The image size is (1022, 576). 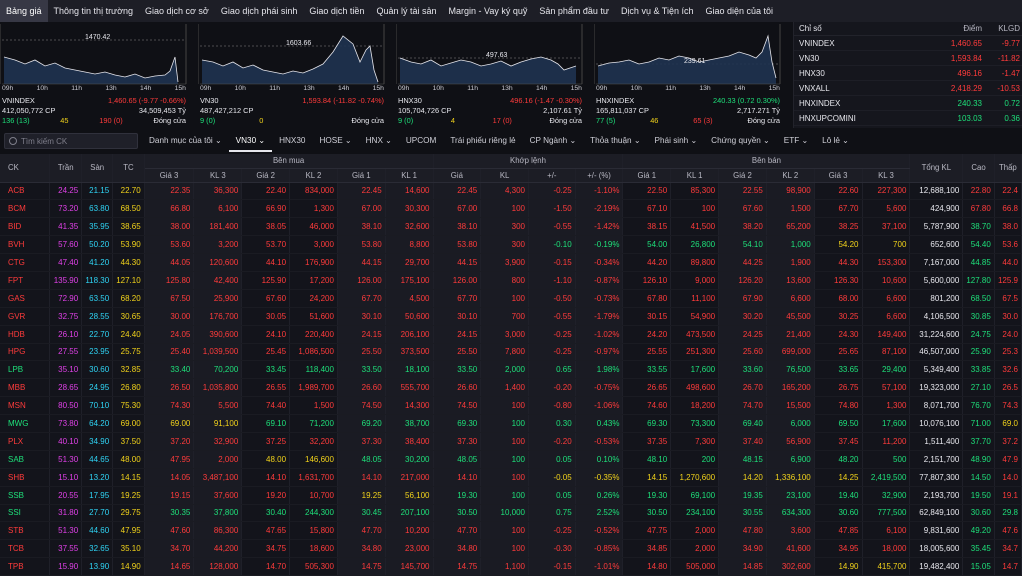 What do you see at coordinates (25, 280) in the screenshot?
I see `stock-symbol: FPT` at bounding box center [25, 280].